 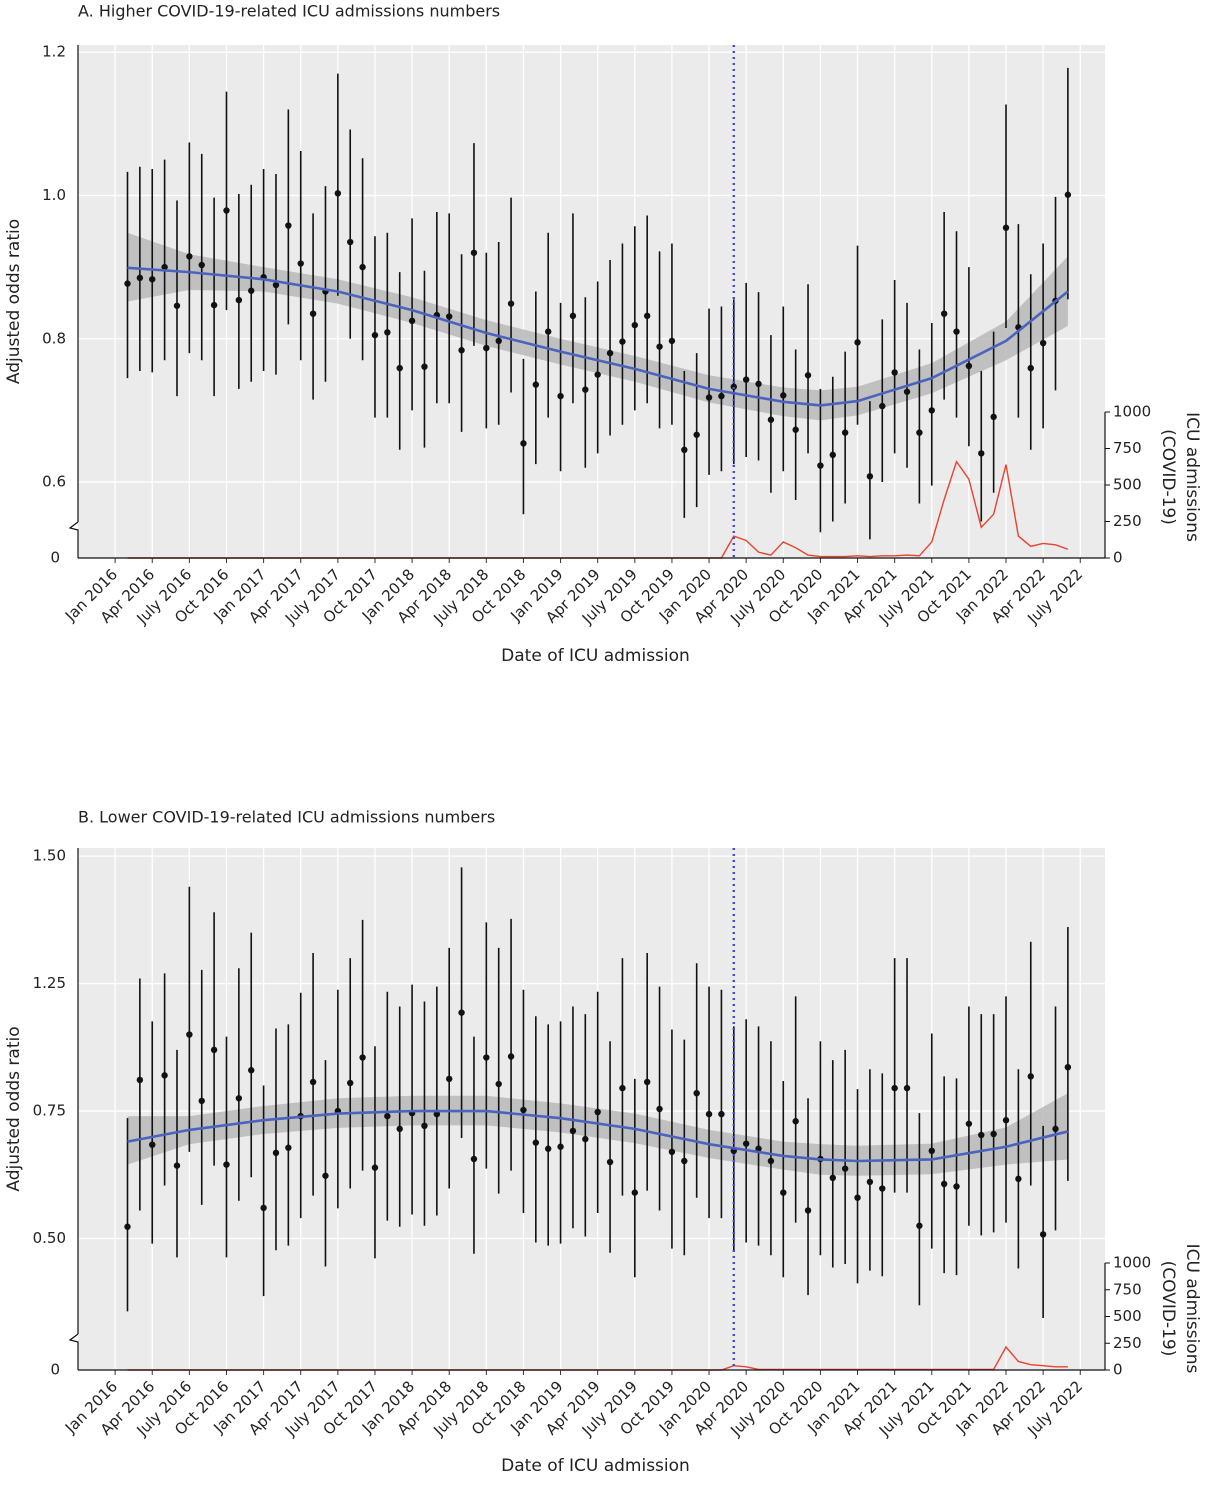 I want to click on y-tick-label: 1.25, so click(x=49, y=983).